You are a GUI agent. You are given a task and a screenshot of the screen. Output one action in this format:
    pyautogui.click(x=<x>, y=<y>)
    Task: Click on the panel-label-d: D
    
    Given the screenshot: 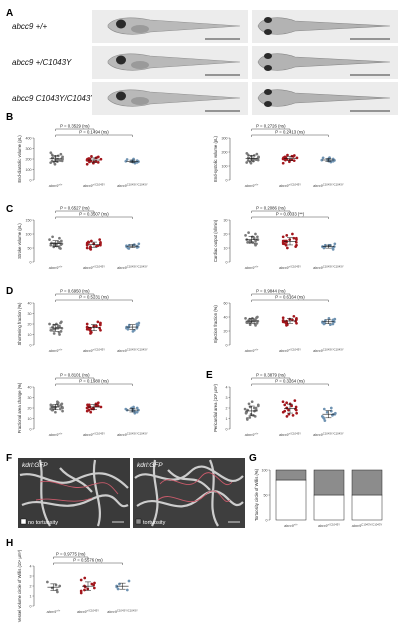 What is the action you would take?
    pyautogui.click(x=9, y=291)
    